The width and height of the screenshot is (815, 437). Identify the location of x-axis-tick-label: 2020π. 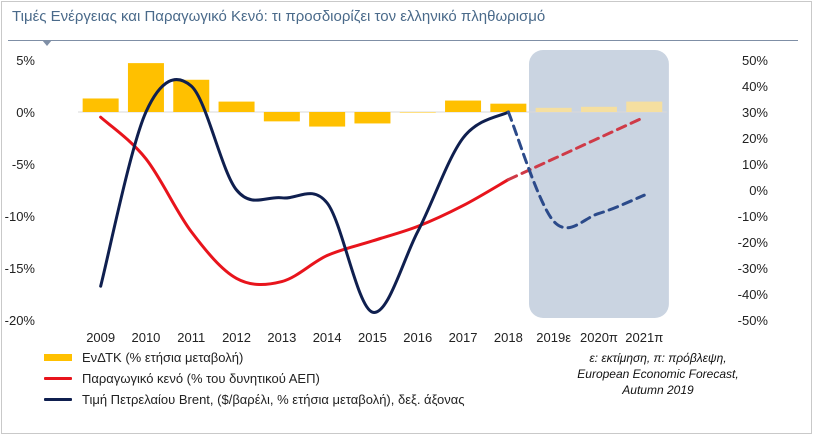
(599, 337).